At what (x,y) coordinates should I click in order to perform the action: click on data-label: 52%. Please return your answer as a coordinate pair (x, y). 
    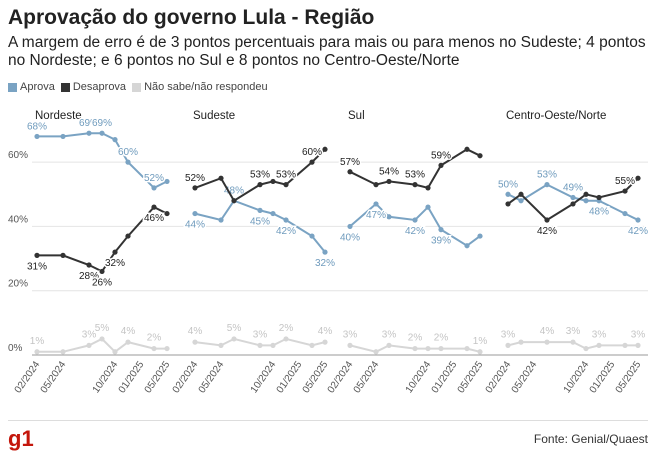
    Looking at the image, I should click on (154, 178).